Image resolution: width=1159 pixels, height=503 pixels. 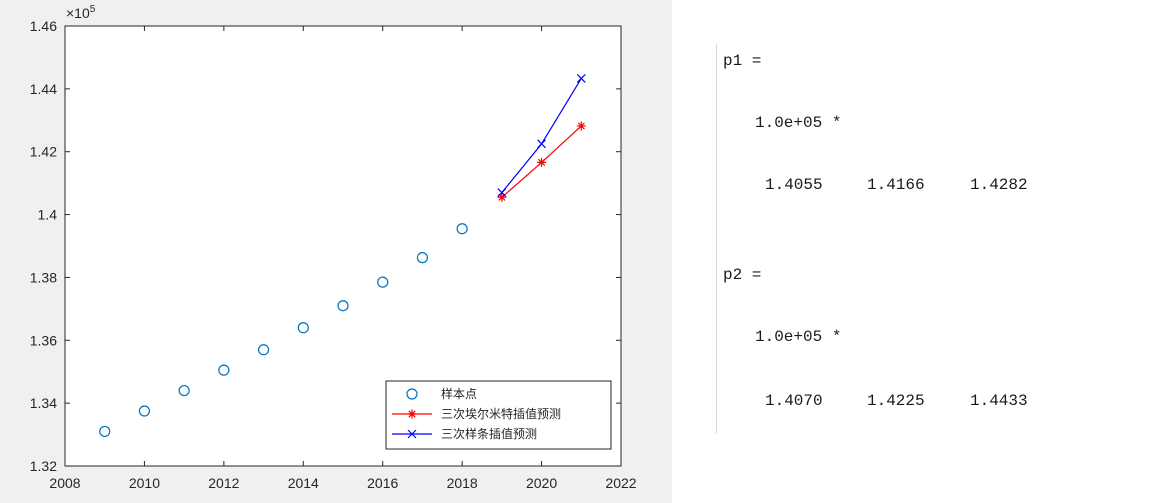 I want to click on p1-scale: 1.0e+05 *, so click(x=798, y=123).